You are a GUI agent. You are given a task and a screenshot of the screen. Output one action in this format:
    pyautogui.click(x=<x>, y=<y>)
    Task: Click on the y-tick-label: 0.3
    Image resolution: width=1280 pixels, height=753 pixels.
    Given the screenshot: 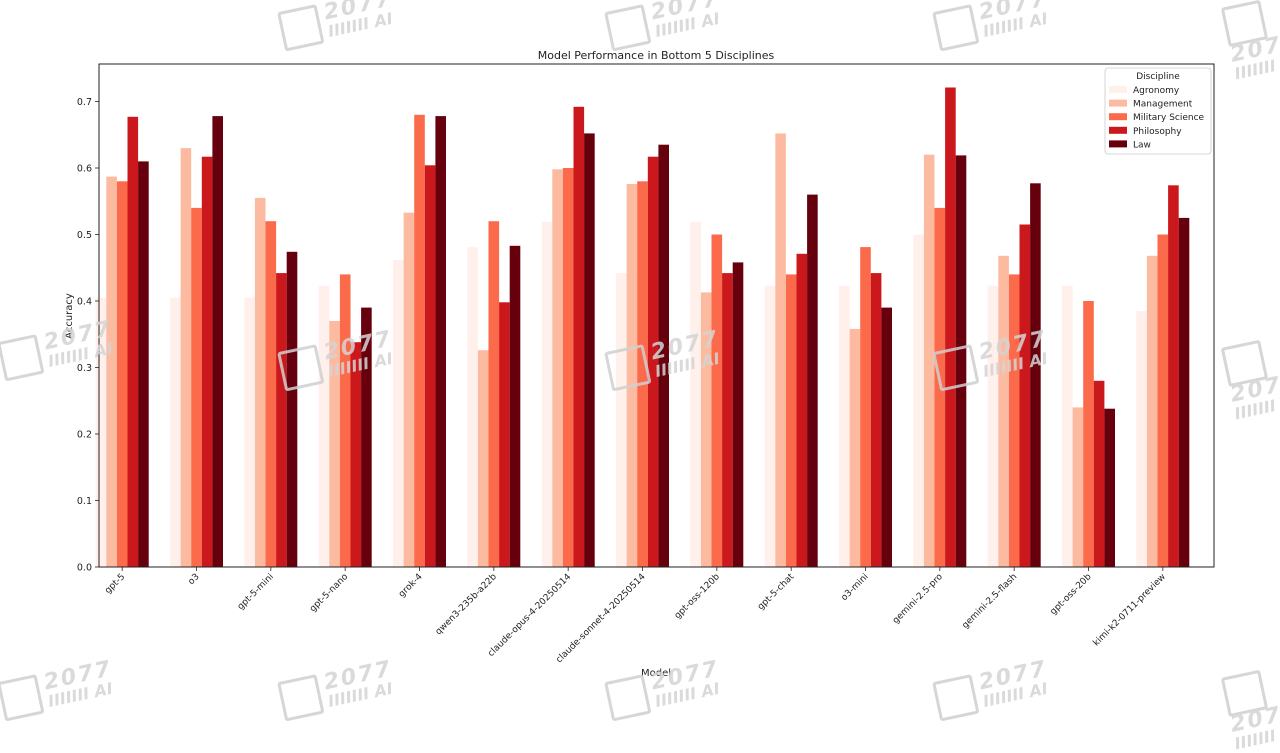 What is the action you would take?
    pyautogui.click(x=84, y=368)
    